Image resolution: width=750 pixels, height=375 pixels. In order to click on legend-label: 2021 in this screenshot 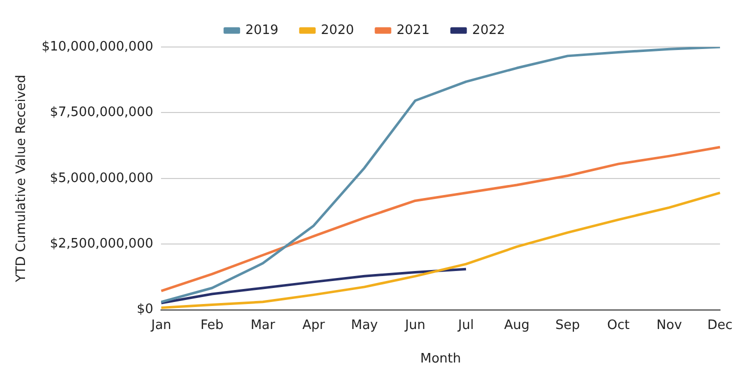, I will do `click(413, 30)`.